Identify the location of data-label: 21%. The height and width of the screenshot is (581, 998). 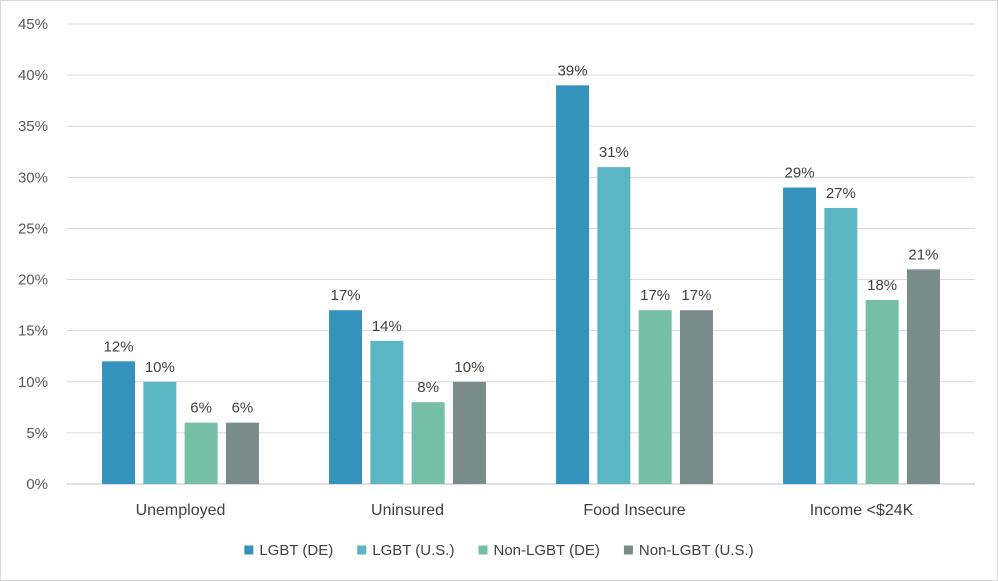
(923, 254).